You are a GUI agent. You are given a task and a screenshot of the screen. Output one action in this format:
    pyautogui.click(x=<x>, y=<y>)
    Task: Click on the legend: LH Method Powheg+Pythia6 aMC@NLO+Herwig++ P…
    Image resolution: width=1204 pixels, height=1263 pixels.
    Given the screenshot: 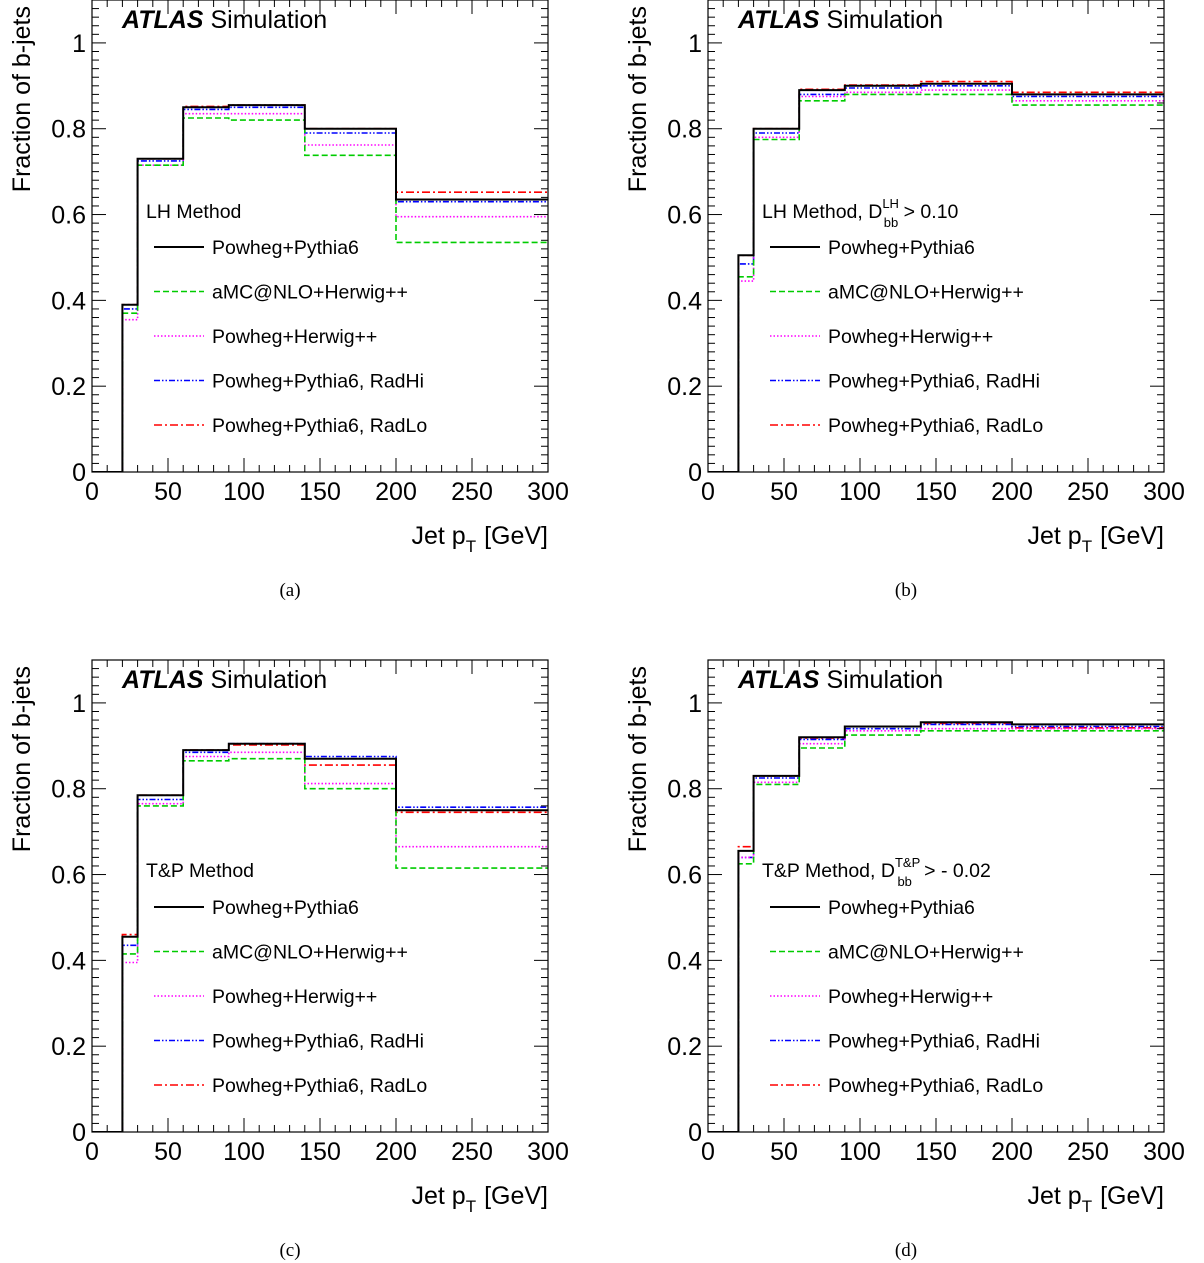 What is the action you would take?
    pyautogui.click(x=286, y=319)
    